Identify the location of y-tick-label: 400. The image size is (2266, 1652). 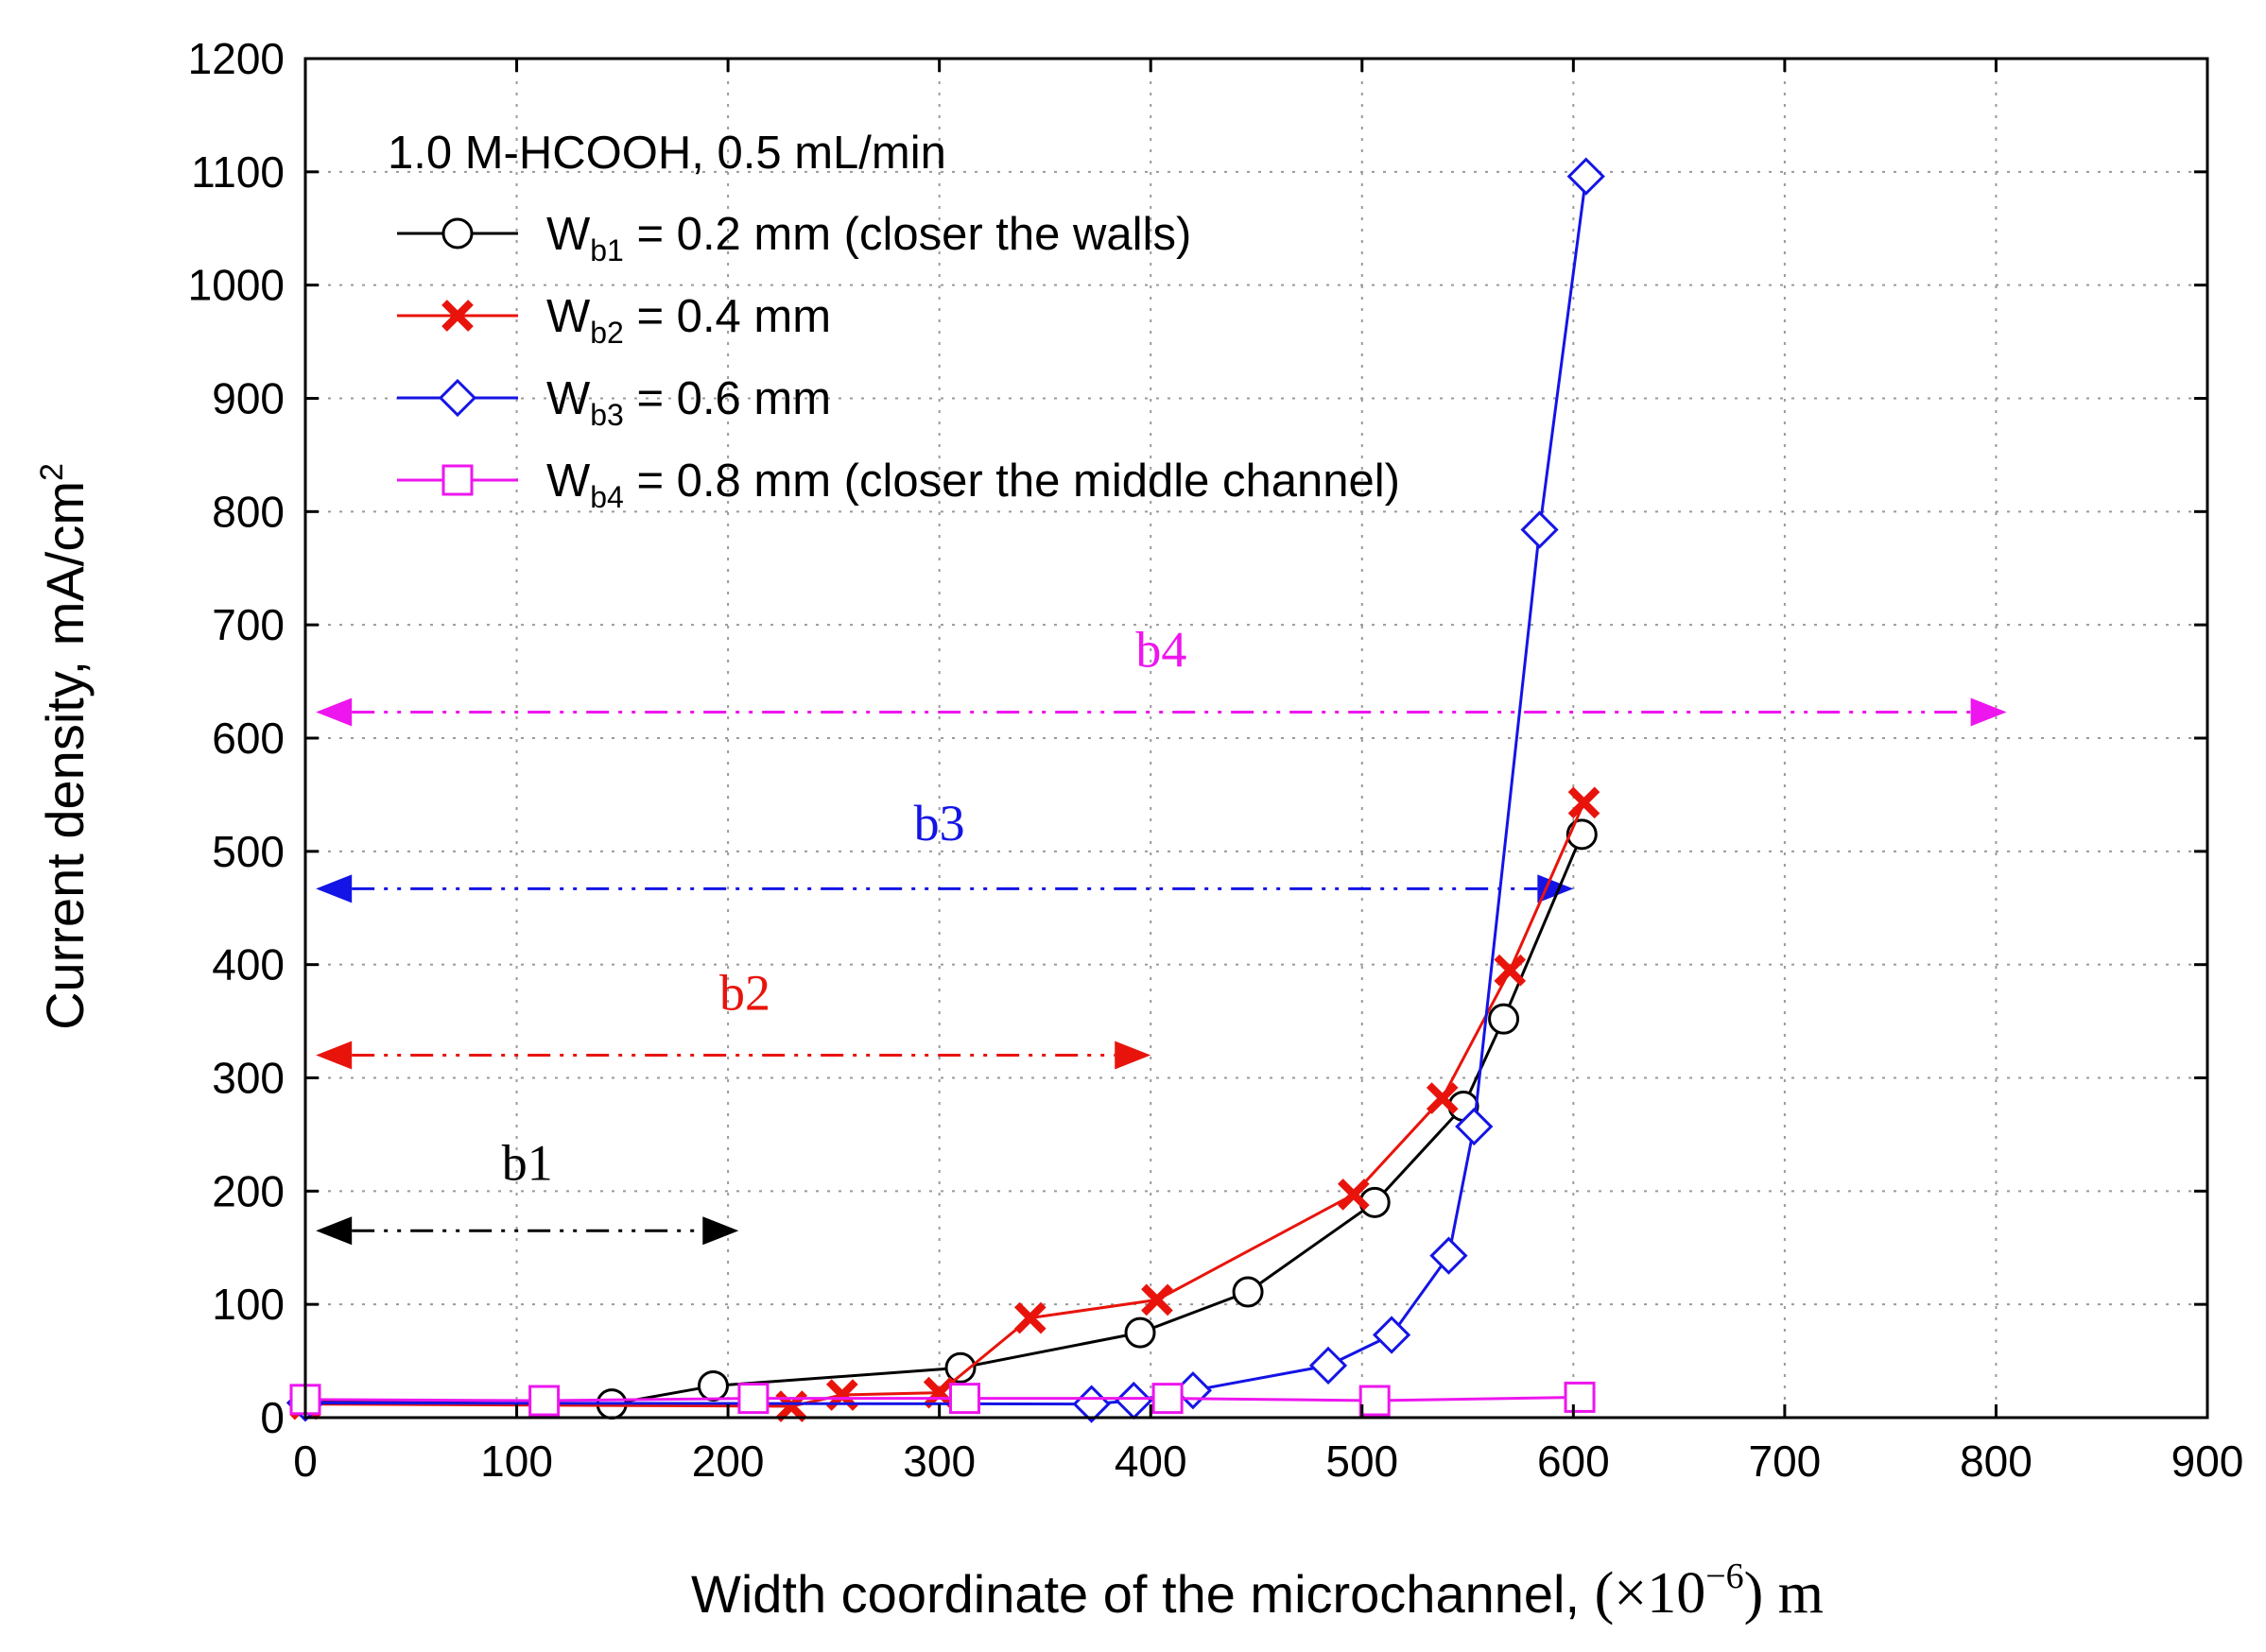
(248, 964).